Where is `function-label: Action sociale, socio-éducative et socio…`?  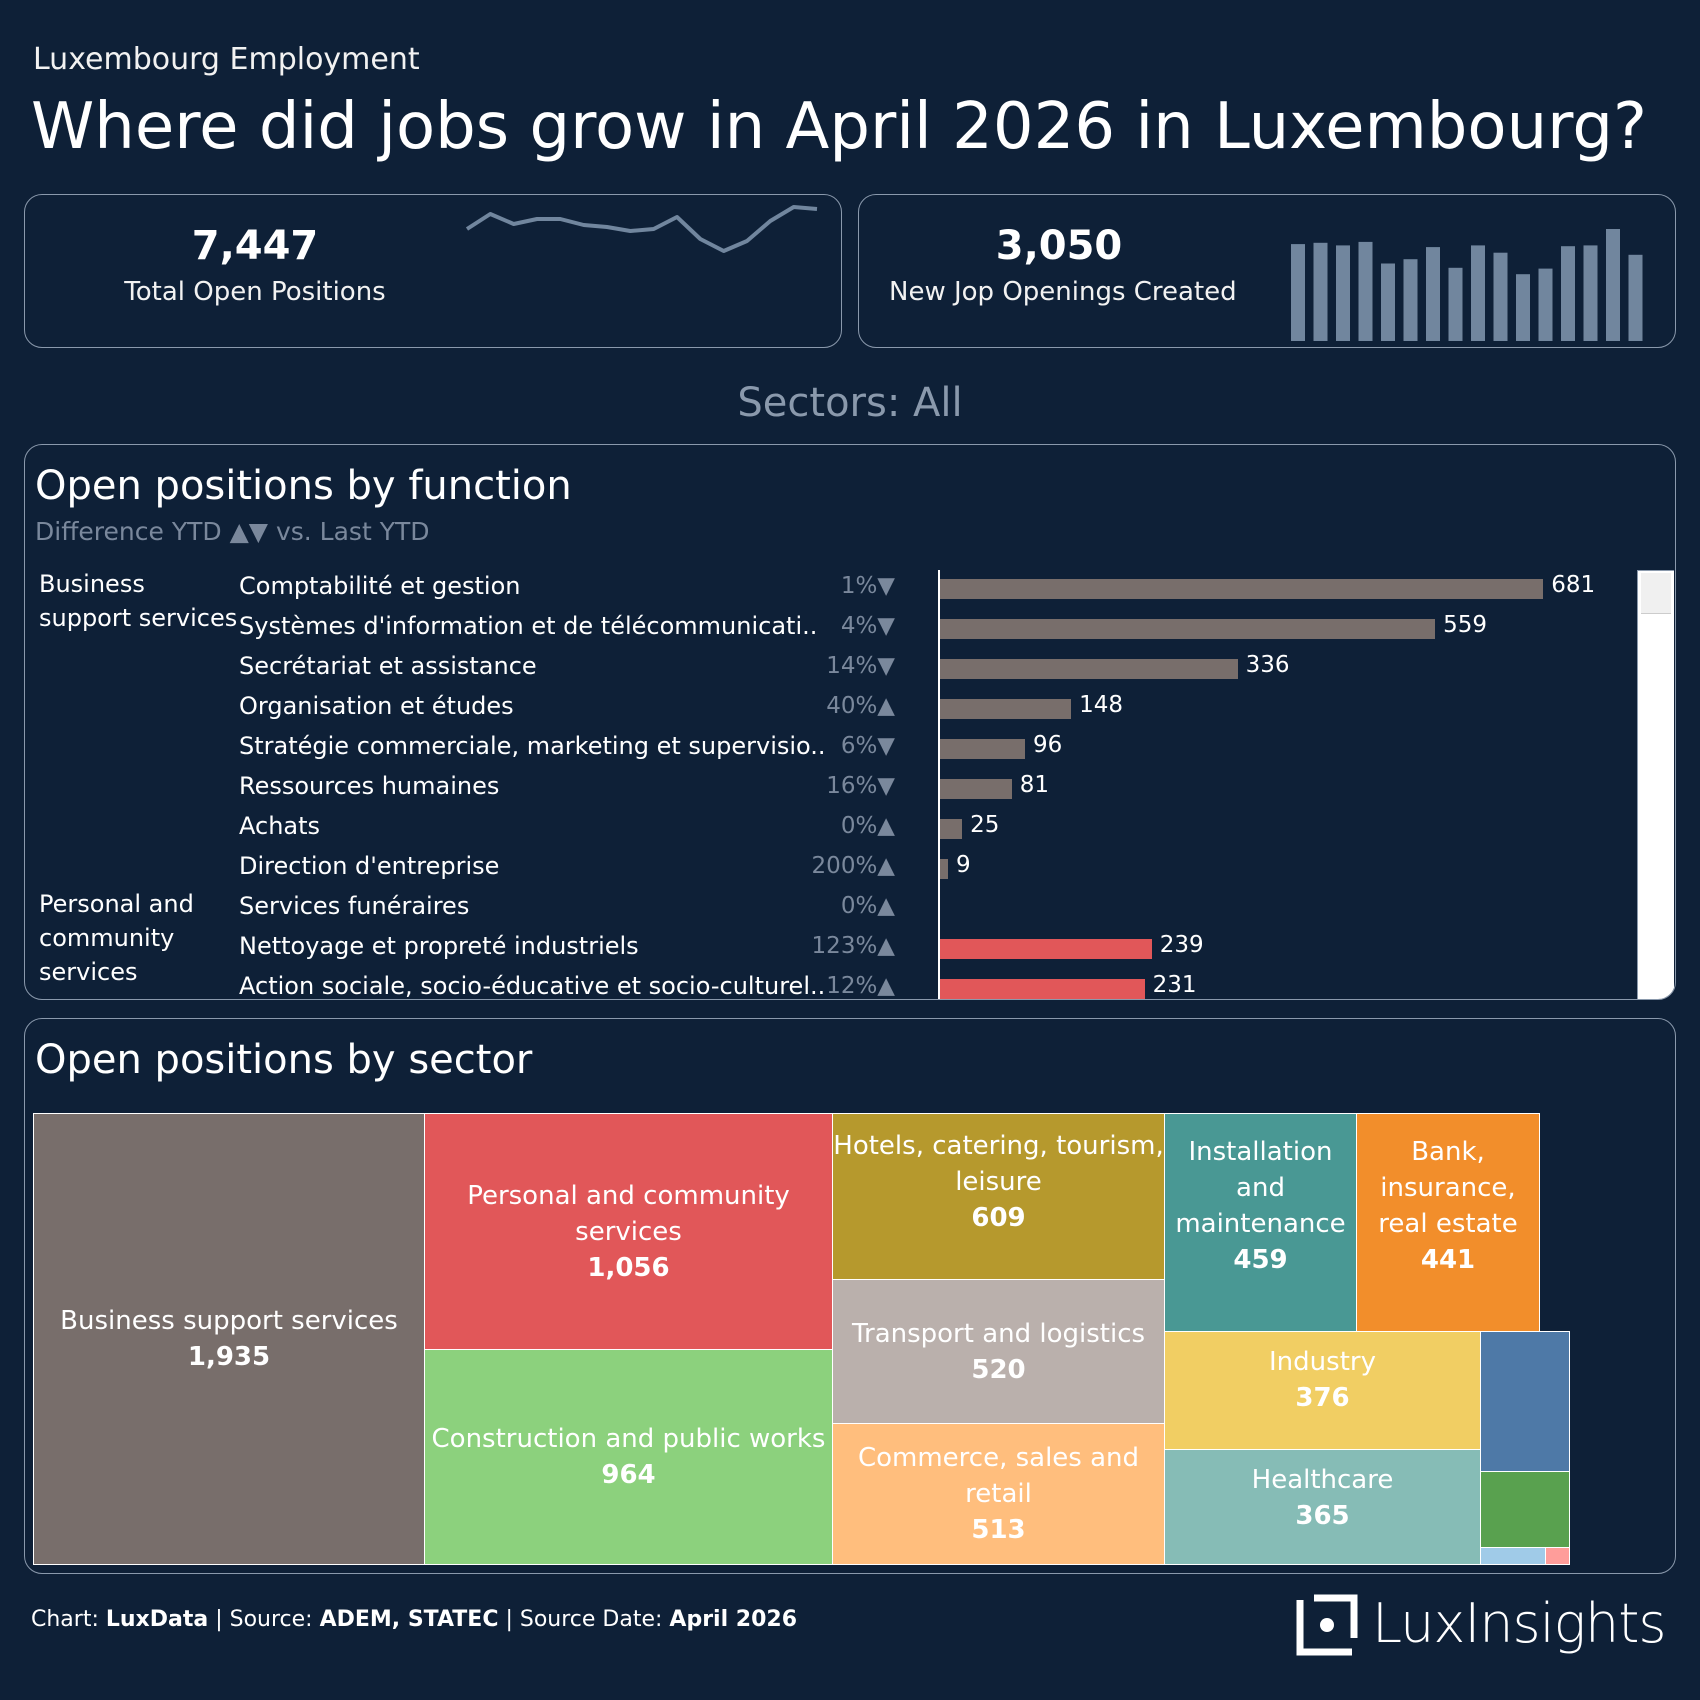 function-label: Action sociale, socio-éducative et socio… is located at coordinates (532, 986).